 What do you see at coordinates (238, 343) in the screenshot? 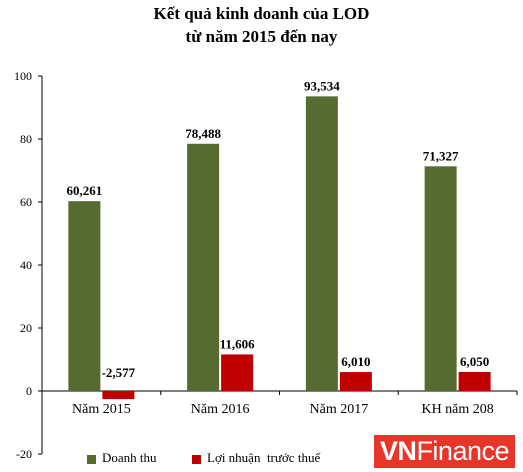
I see `data-label: 11,606` at bounding box center [238, 343].